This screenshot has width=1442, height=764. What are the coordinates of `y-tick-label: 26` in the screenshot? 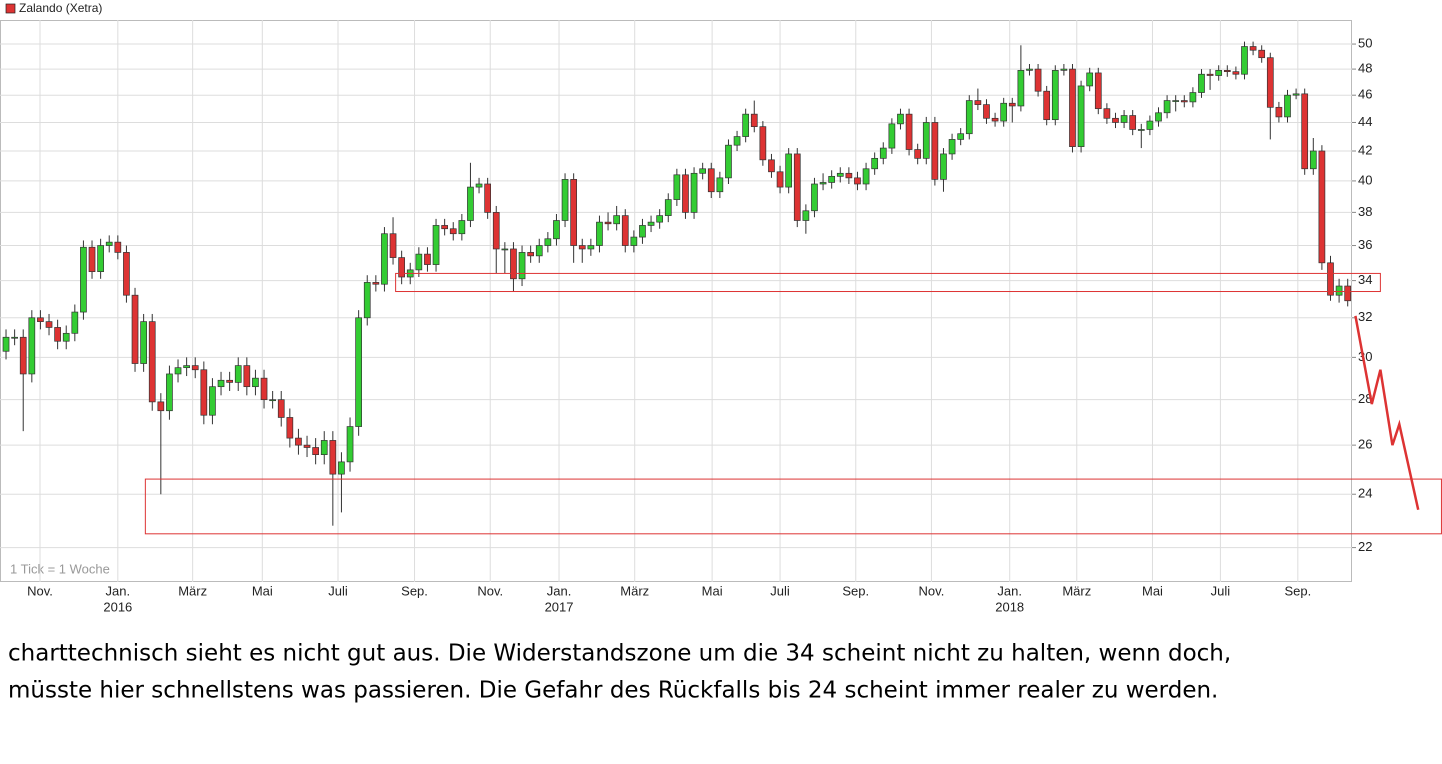 It's located at (1365, 444).